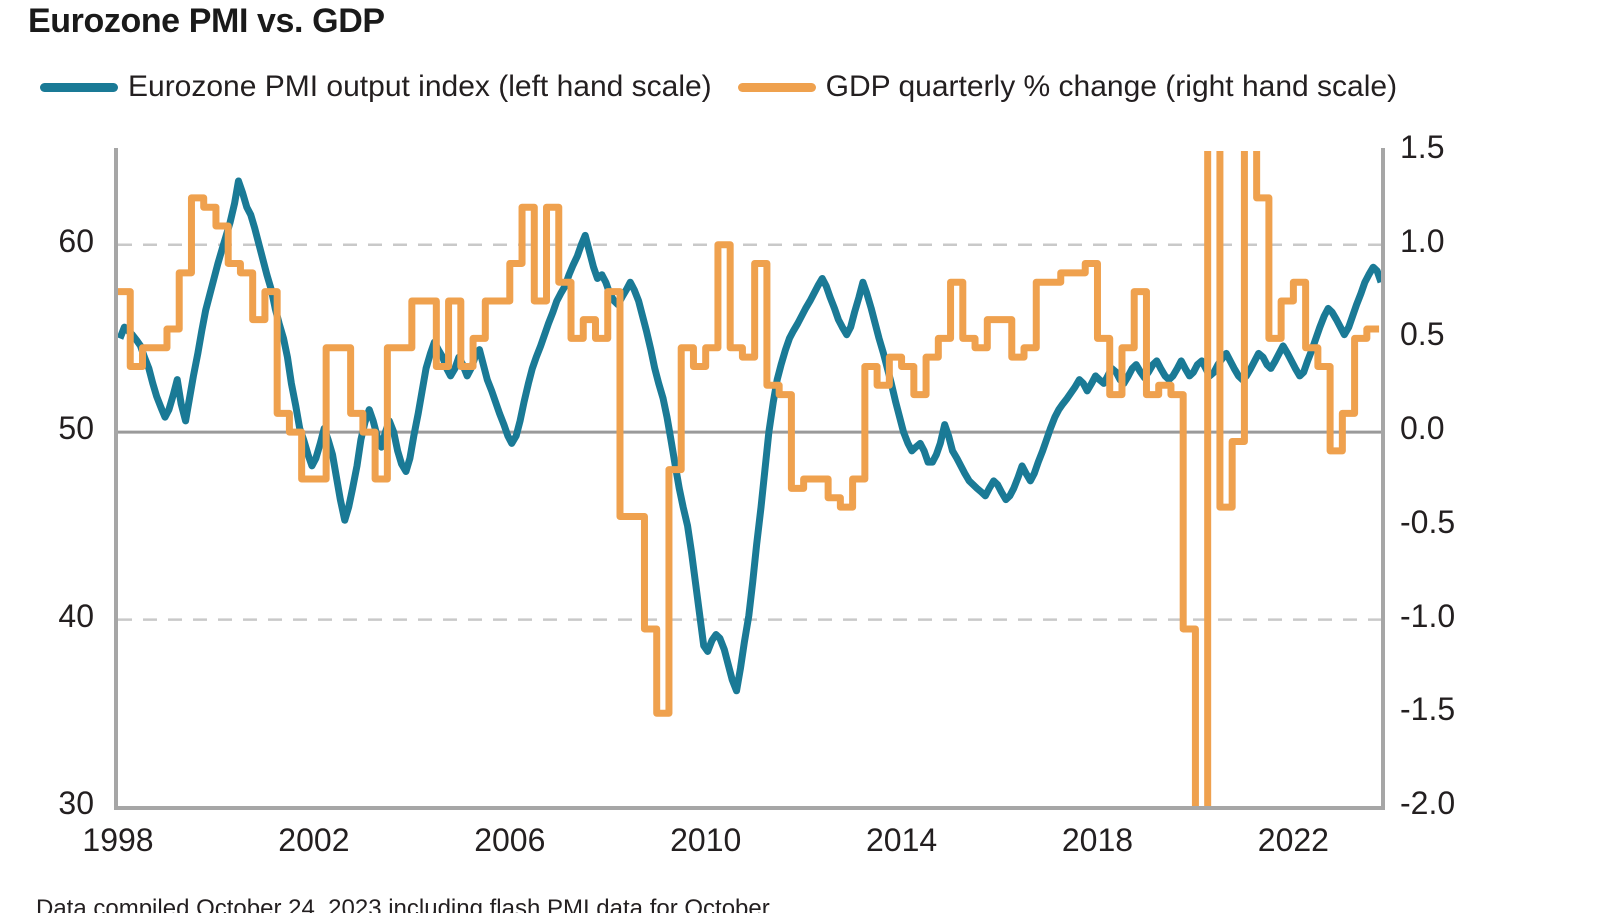 This screenshot has height=913, width=1600. What do you see at coordinates (1428, 521) in the screenshot?
I see `y-tick-right--0.5: -0.5` at bounding box center [1428, 521].